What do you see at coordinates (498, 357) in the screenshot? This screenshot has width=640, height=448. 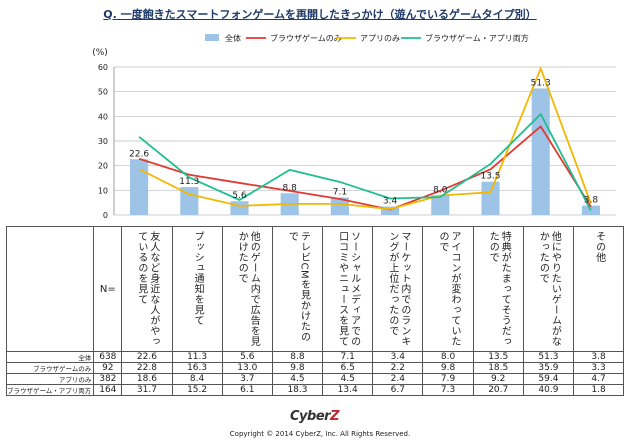 I see `table-cell: 13.5` at bounding box center [498, 357].